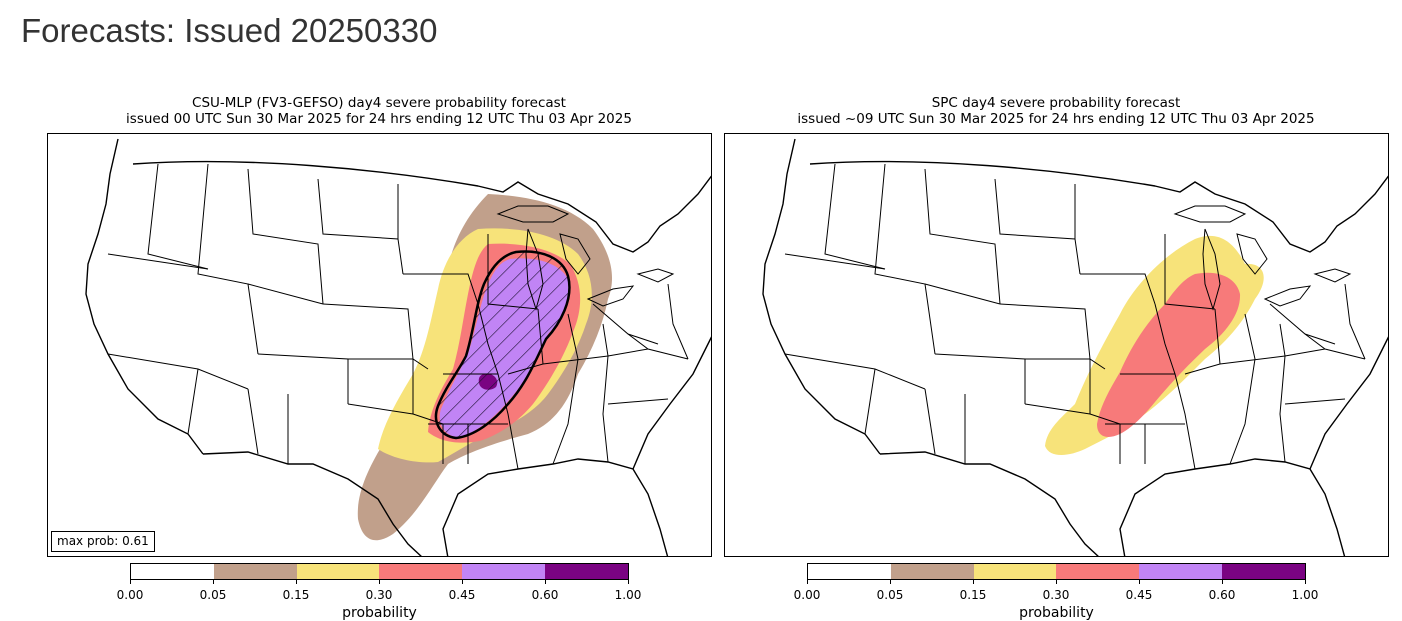  I want to click on page-title: Forecasts: Issued 20250330, so click(229, 30).